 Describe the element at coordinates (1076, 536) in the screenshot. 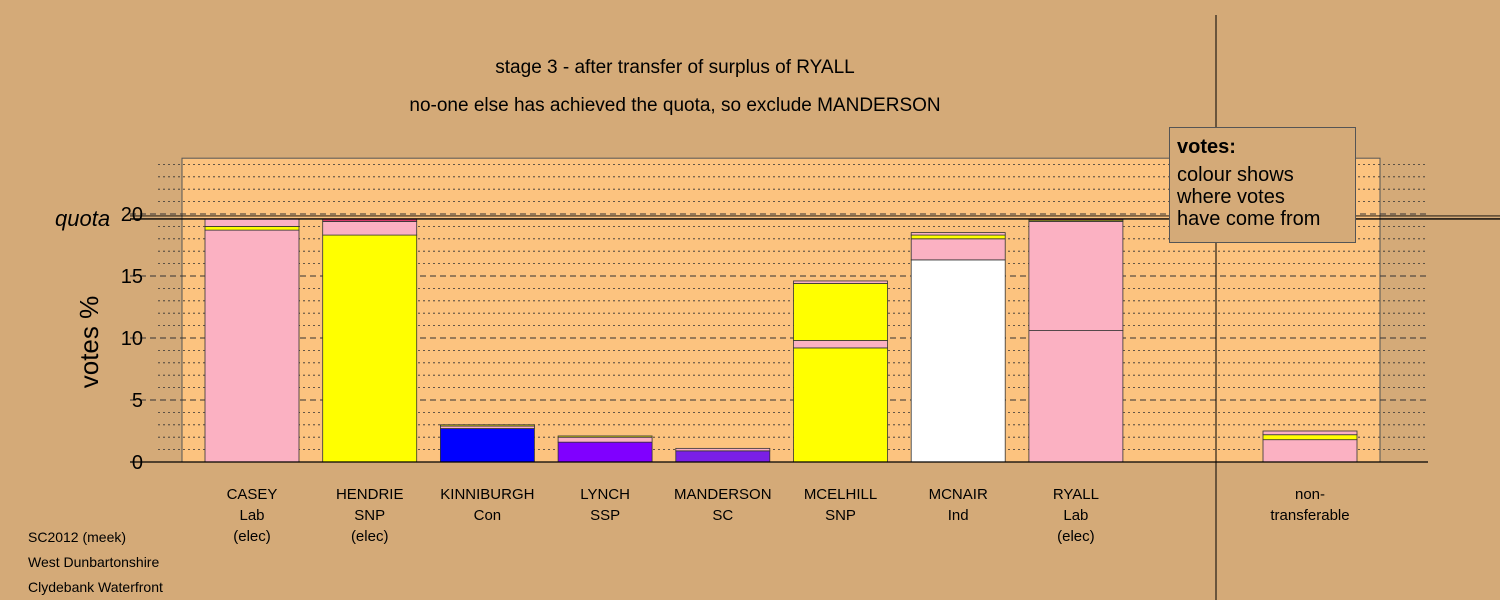

I see `candidate-label-ryall-line-3: (elec)` at that location.